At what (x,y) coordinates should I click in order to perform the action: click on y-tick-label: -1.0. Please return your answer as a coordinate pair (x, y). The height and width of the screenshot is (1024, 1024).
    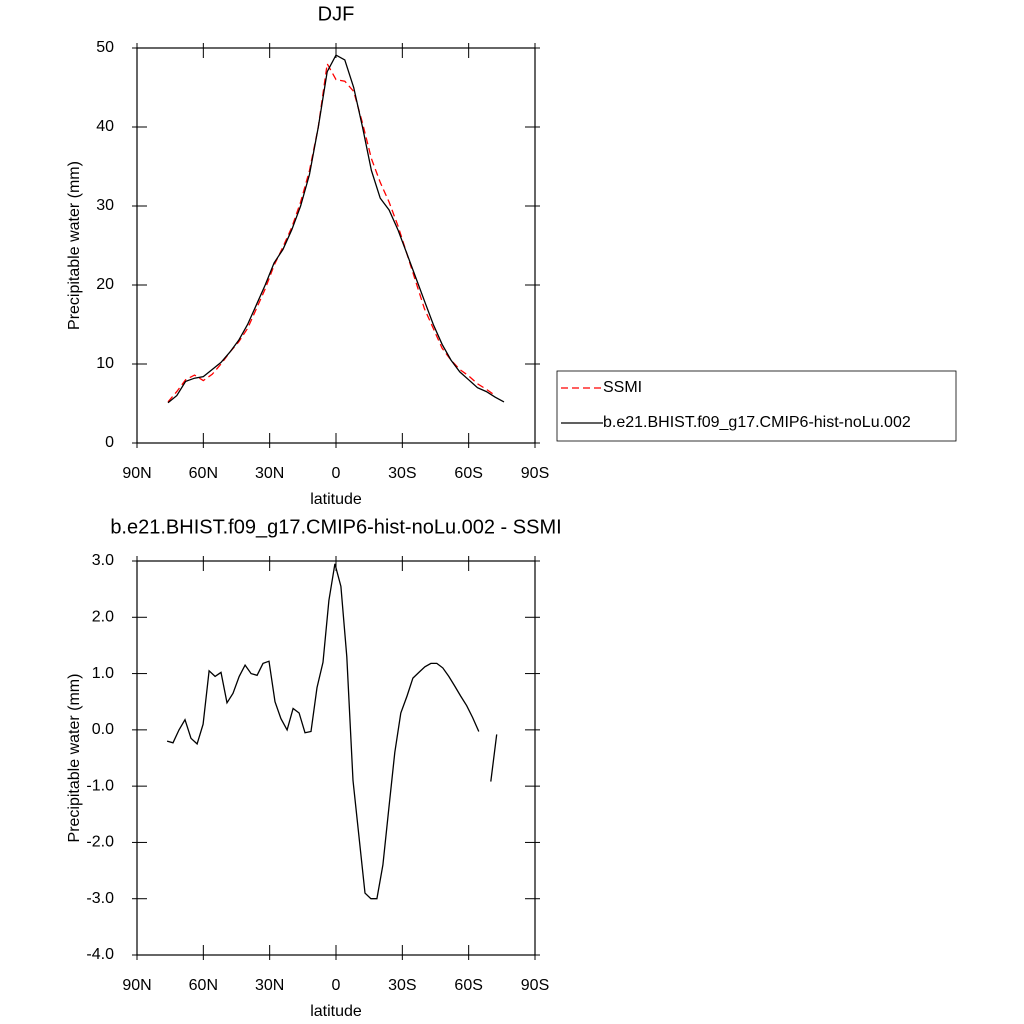
    Looking at the image, I should click on (100, 785).